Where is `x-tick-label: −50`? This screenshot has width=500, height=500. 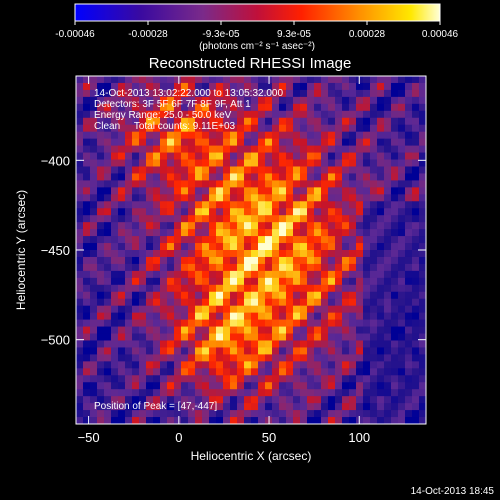
x-tick-label: −50 is located at coordinates (89, 437).